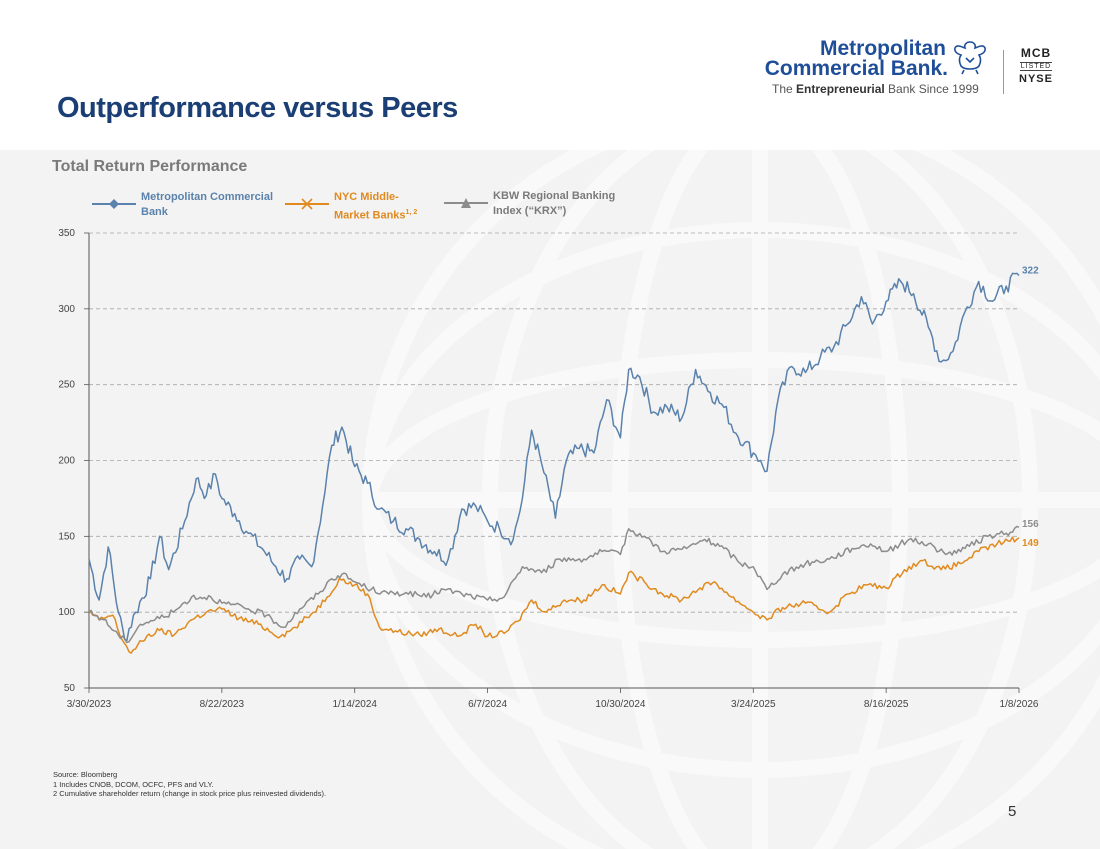  I want to click on y-tick-label: 100, so click(66, 612).